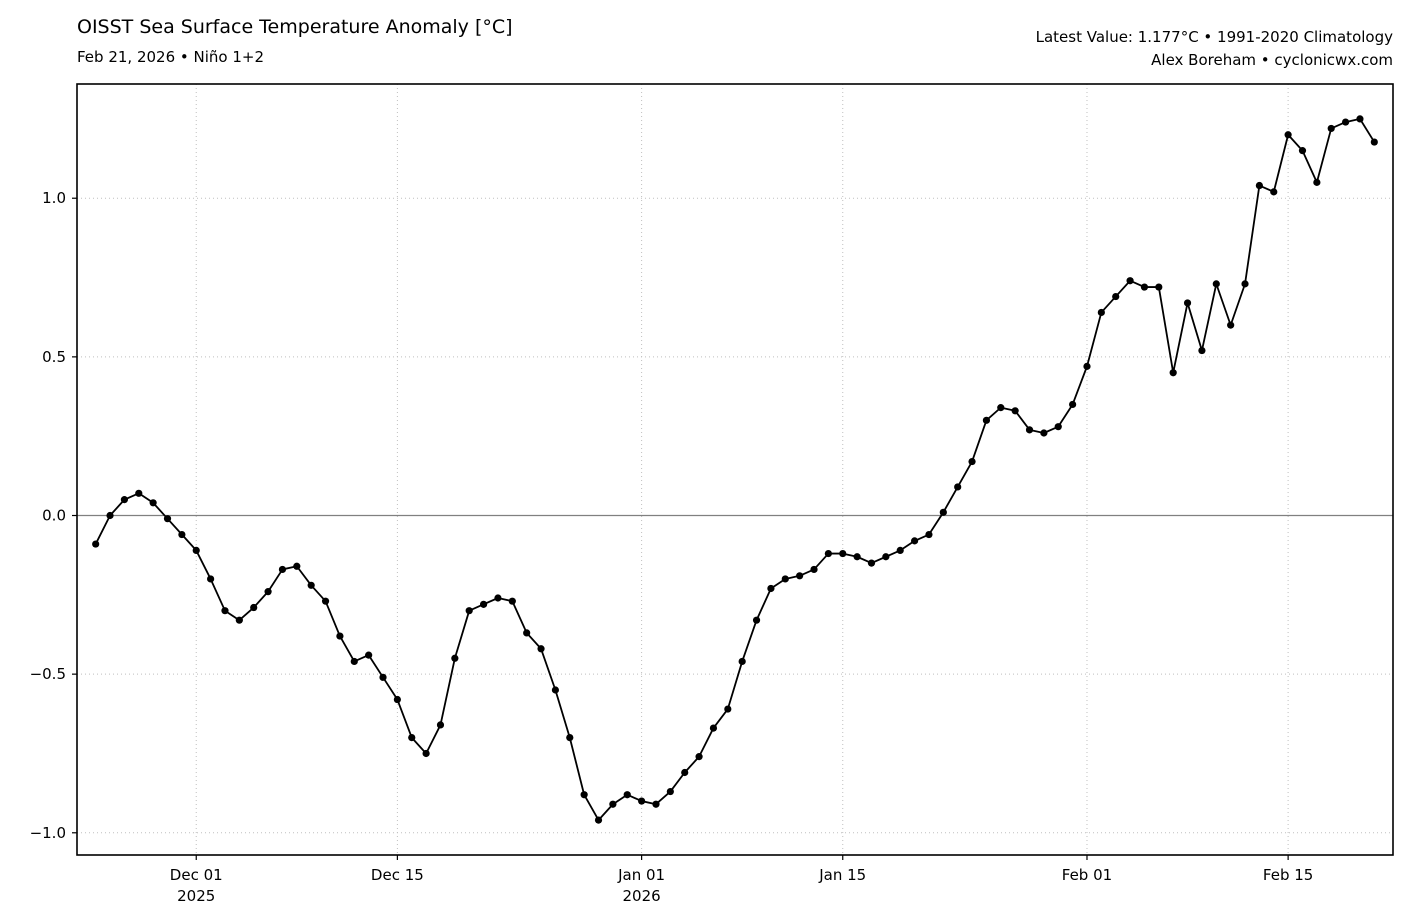 The image size is (1417, 916). Describe the element at coordinates (842, 875) in the screenshot. I see `x-axis-tick-label: Jan 15` at that location.